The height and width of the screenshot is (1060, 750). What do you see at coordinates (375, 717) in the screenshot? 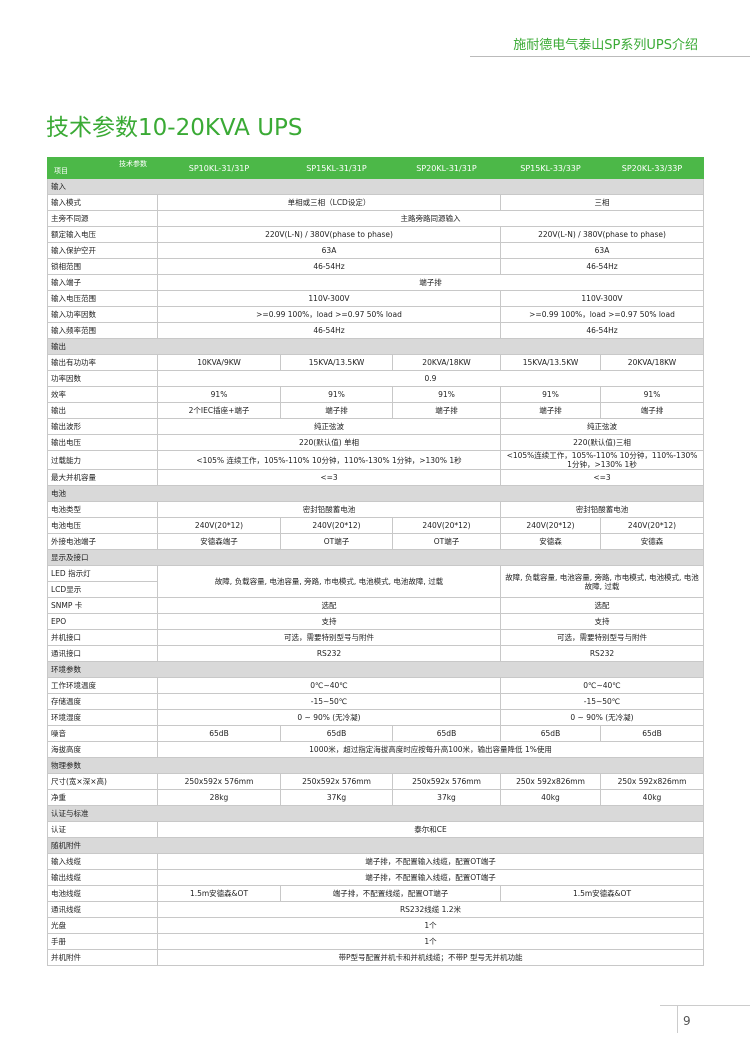
I see `data-row: 环境湿度 0 ~ 90% (无冷凝) 0 ~ 90% (无冷凝)` at bounding box center [375, 717].